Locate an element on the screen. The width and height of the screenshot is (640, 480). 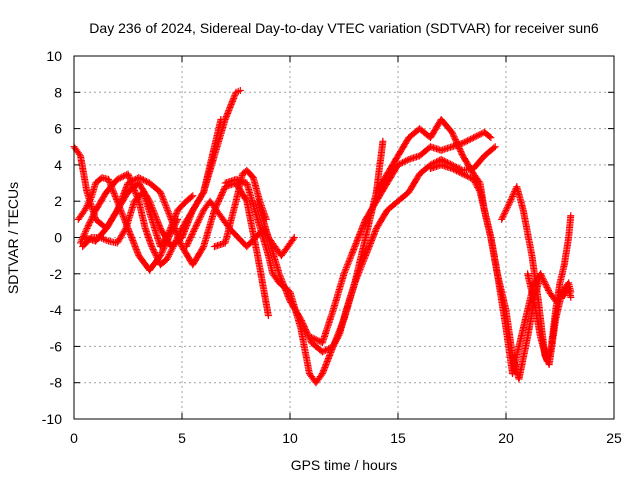
x-axis-label: GPS time / hours is located at coordinates (344, 465).